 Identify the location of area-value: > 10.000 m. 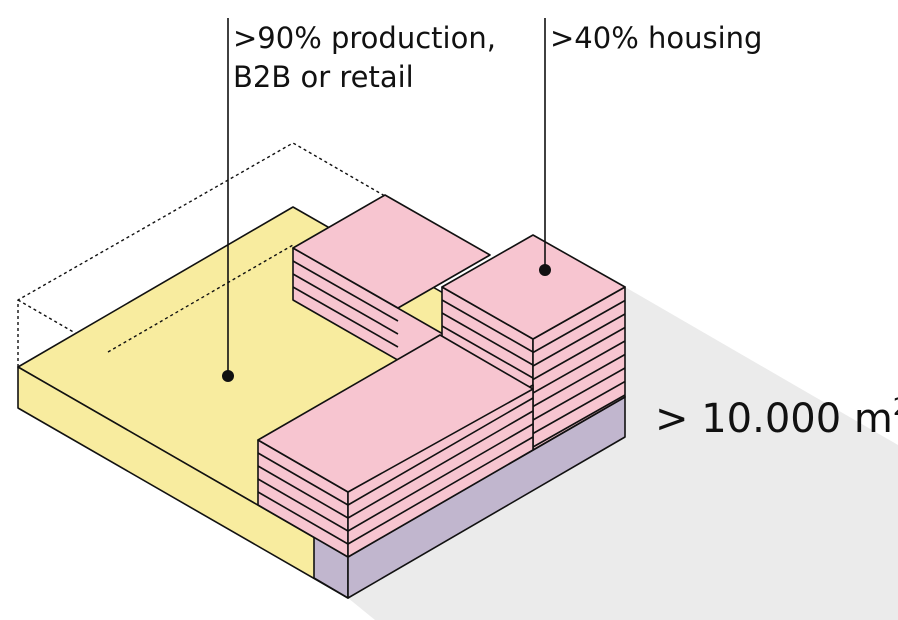
(774, 419).